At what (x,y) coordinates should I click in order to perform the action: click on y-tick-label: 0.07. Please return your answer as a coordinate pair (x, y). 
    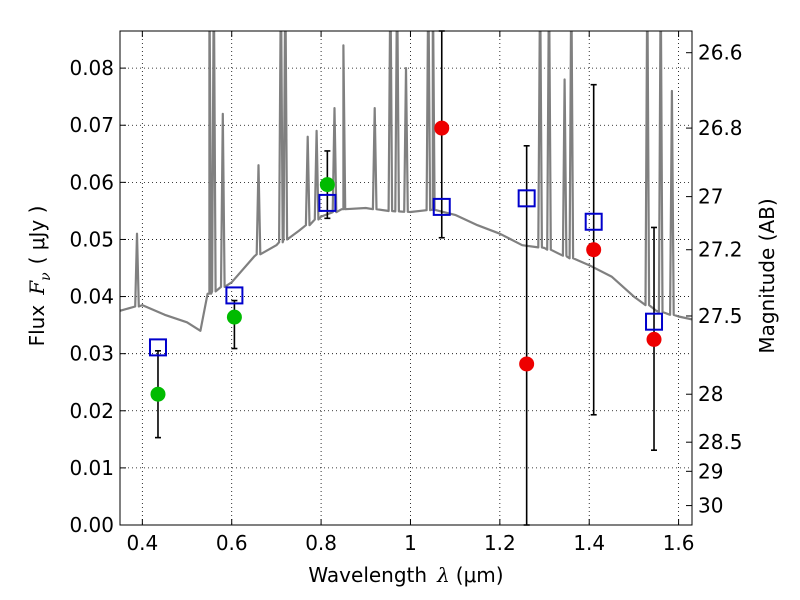
    Looking at the image, I should click on (91, 125).